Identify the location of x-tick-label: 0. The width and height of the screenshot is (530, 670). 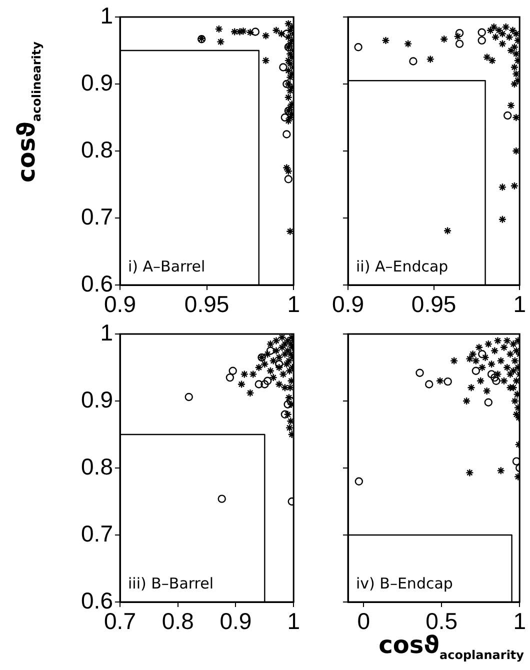
(363, 621).